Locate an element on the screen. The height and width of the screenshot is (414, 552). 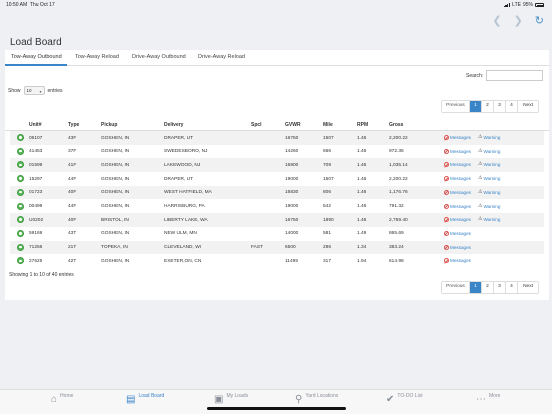
column-header-pickup: Pickup is located at coordinates (109, 125).